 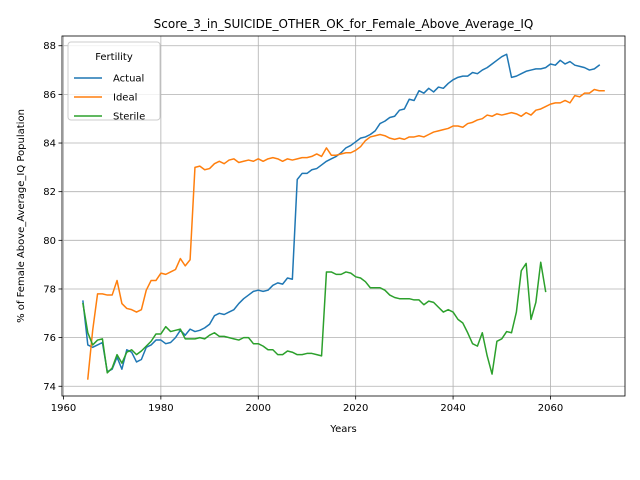 I want to click on legend-title: Fertility, so click(x=114, y=57).